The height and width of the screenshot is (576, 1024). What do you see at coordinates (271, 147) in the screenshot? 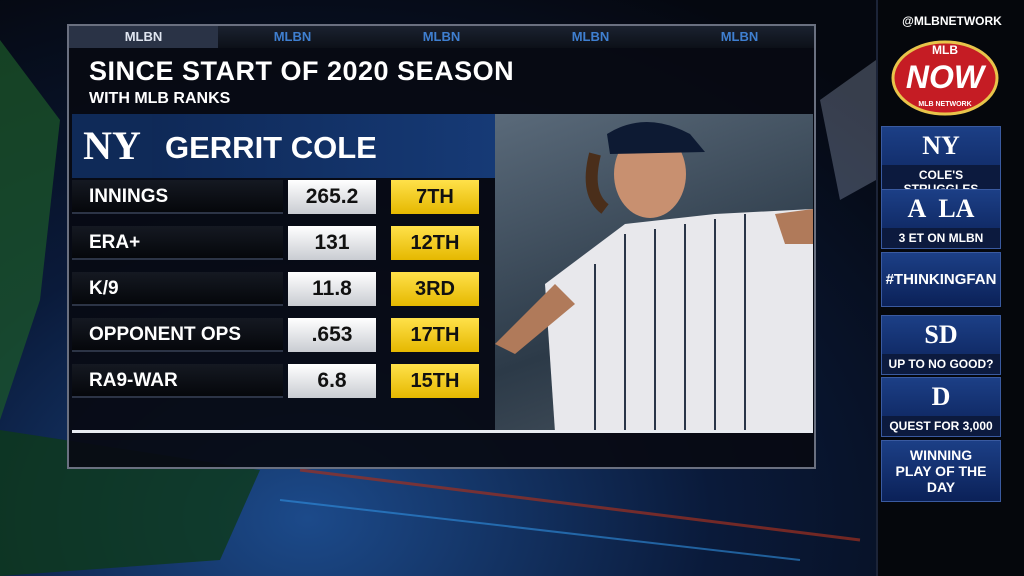
I see `player-name: GERRIT COLE` at bounding box center [271, 147].